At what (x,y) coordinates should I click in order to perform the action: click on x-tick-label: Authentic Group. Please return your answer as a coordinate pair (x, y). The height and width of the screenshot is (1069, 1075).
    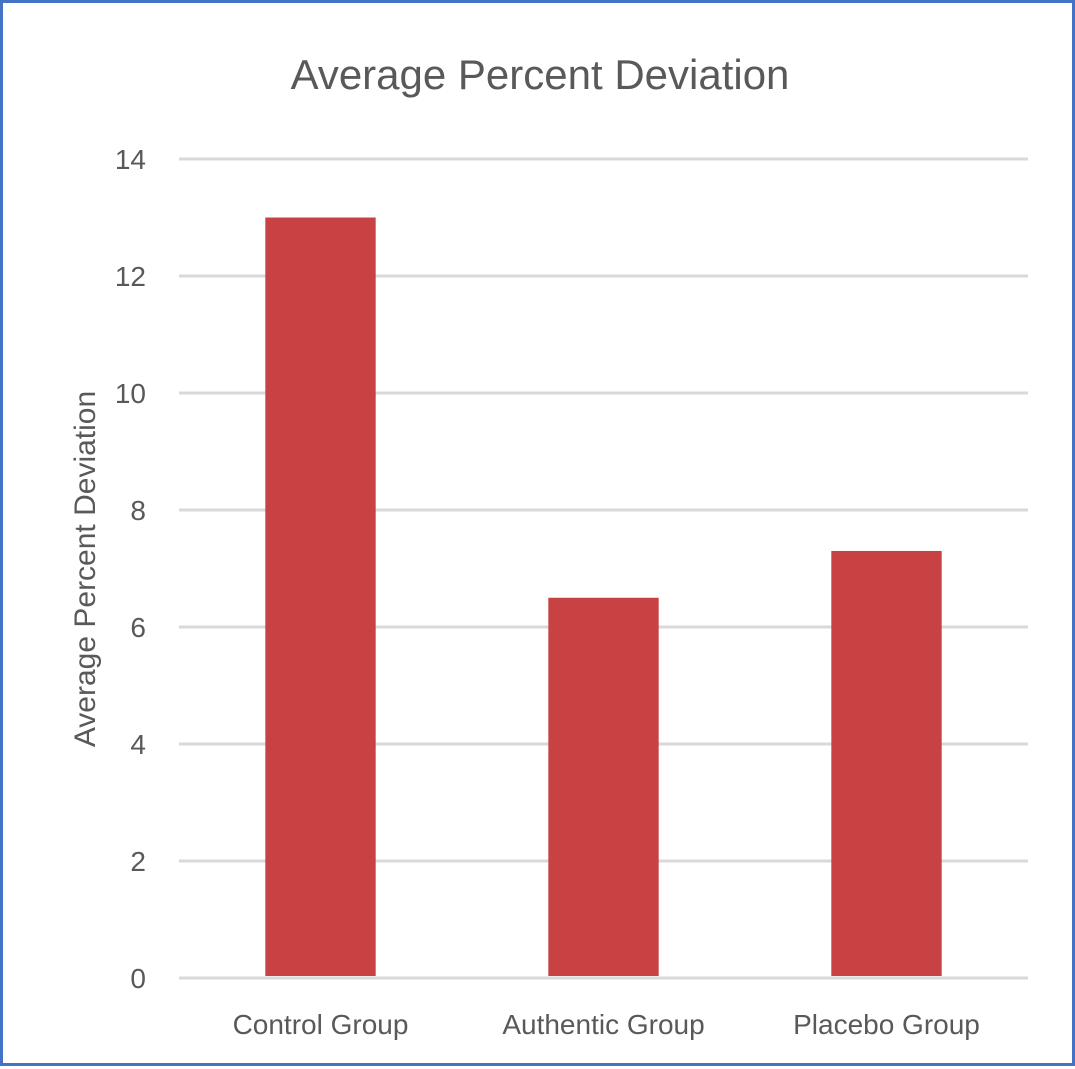
    Looking at the image, I should click on (603, 1024).